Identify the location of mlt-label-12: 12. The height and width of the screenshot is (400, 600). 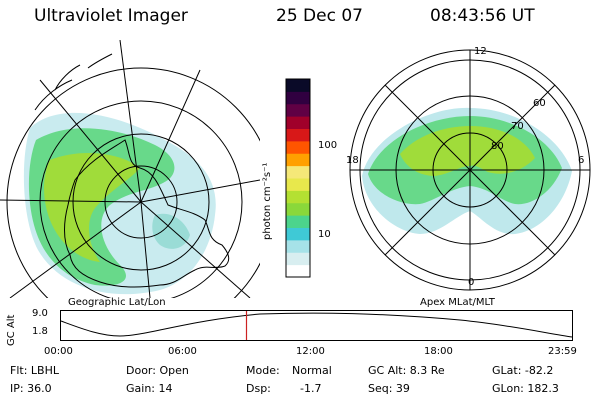
(480, 51).